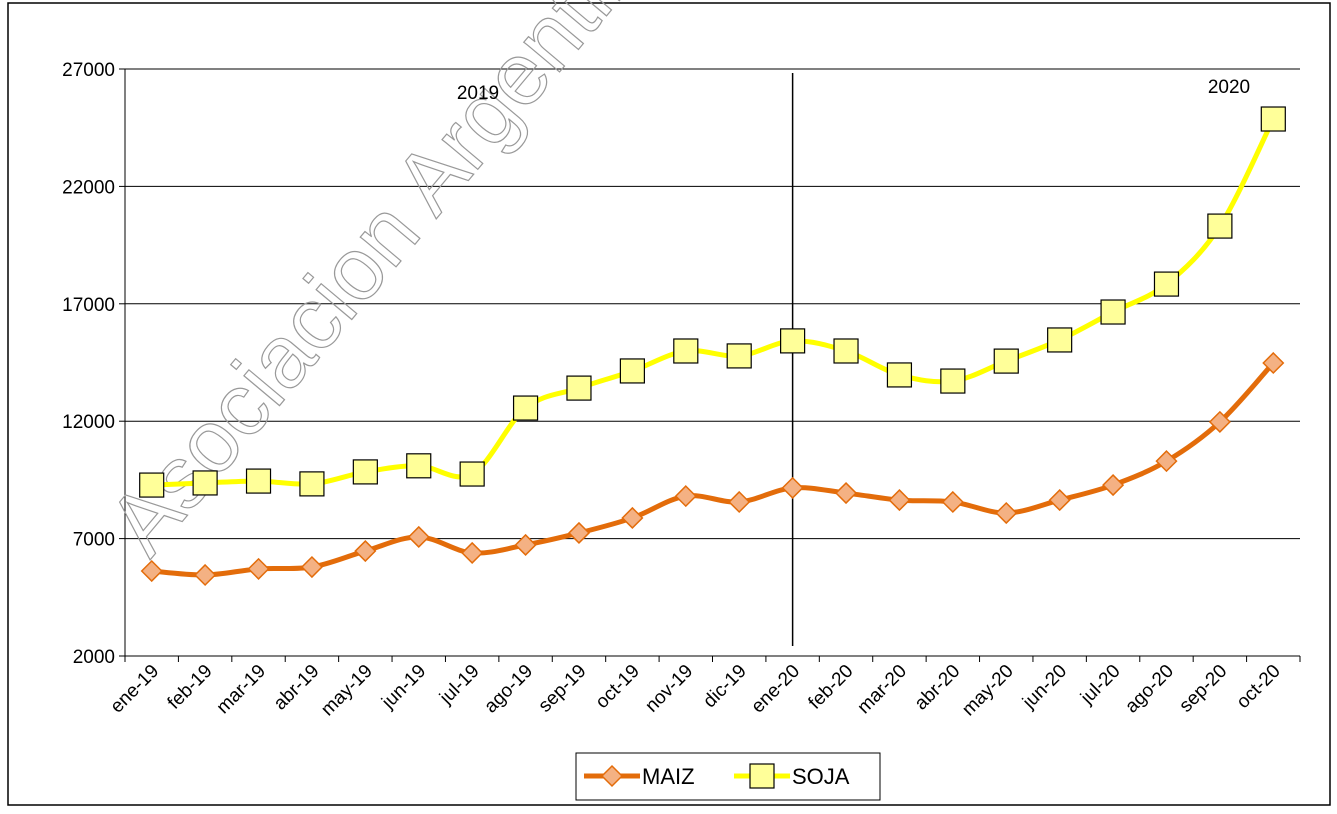 The width and height of the screenshot is (1337, 814). What do you see at coordinates (1229, 87) in the screenshot?
I see `annotation: 2020` at bounding box center [1229, 87].